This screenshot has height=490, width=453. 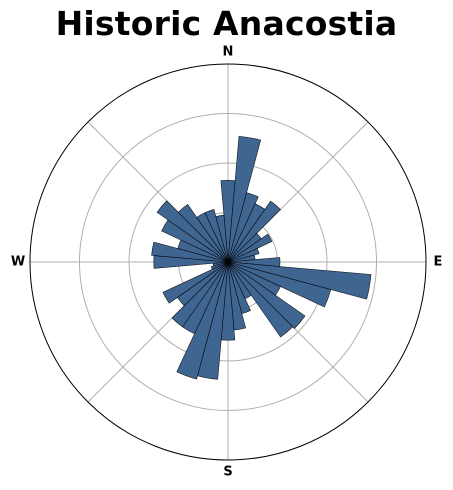 I want to click on rose-bar-310deg, so click(x=192, y=231).